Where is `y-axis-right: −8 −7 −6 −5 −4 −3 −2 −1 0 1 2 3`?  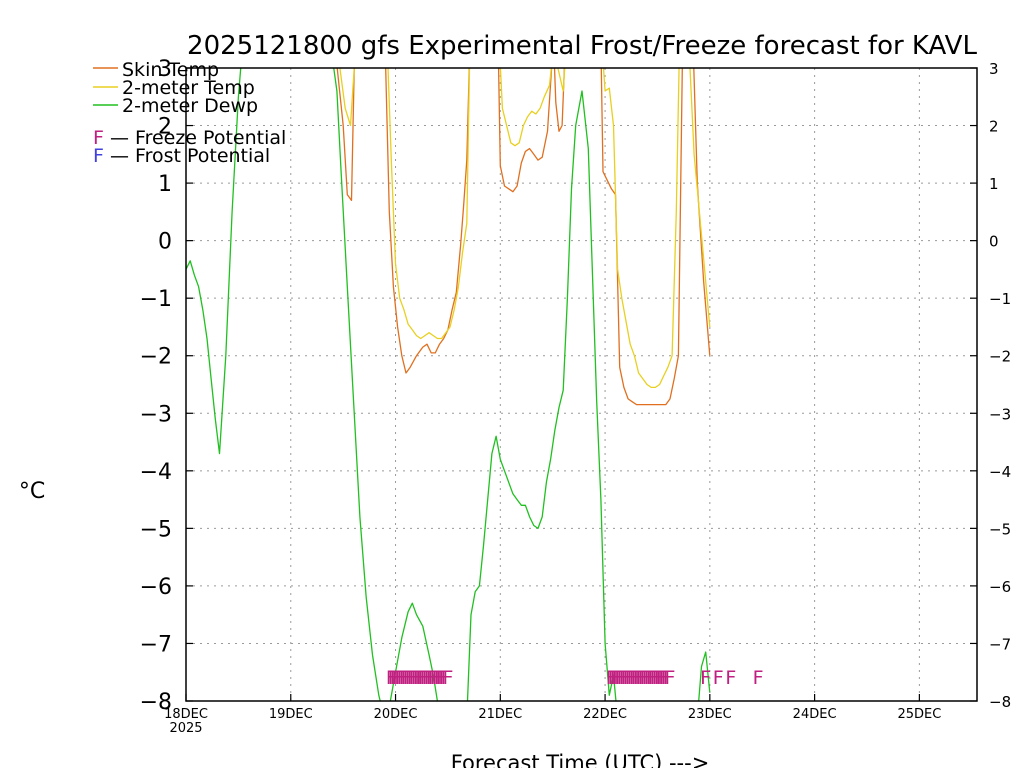 y-axis-right: −8 −7 −6 −5 −4 −3 −2 −1 0 1 2 3 is located at coordinates (990, 385).